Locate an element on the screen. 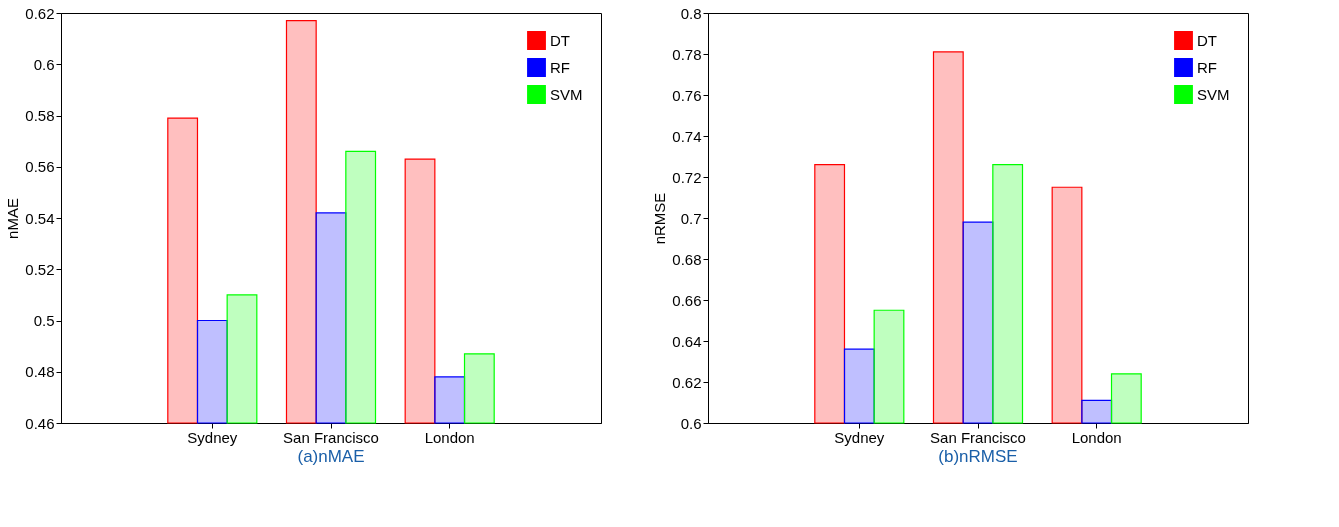 Image resolution: width=1339 pixels, height=527 pixels. y-tick-label: 0.56 is located at coordinates (40, 167).